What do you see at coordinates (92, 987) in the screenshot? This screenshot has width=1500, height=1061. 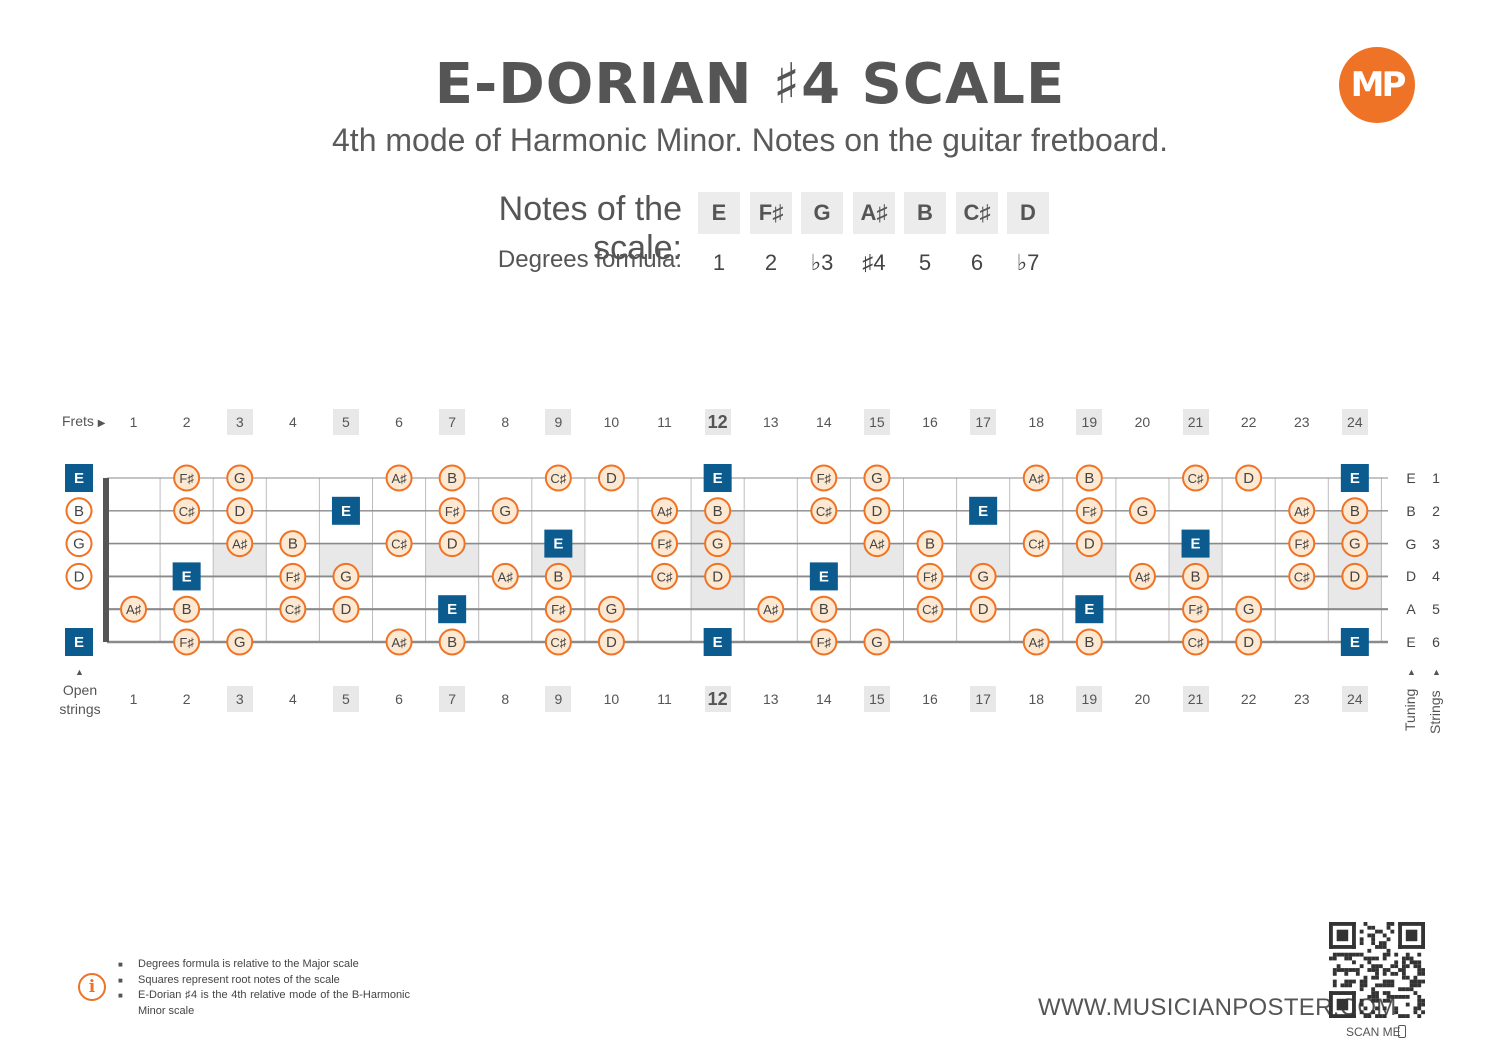 I see `info-icon: i` at bounding box center [92, 987].